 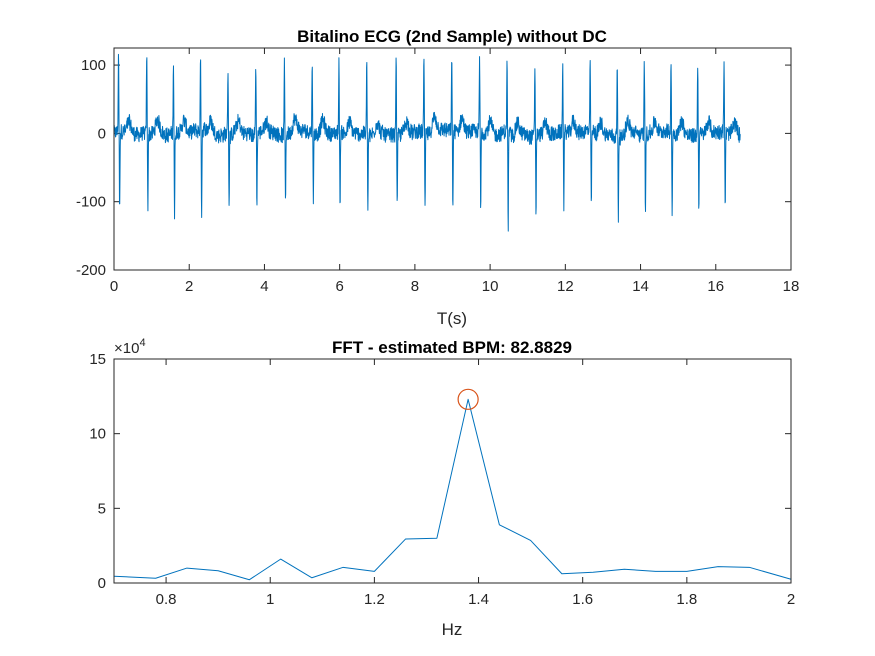 I want to click on p2-x-tick-label: 2, so click(x=791, y=599).